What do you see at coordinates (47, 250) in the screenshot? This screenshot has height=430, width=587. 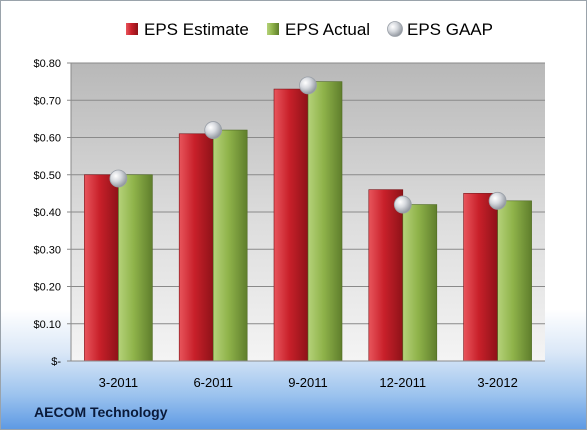 I see `y-tick-label: $0.30` at bounding box center [47, 250].